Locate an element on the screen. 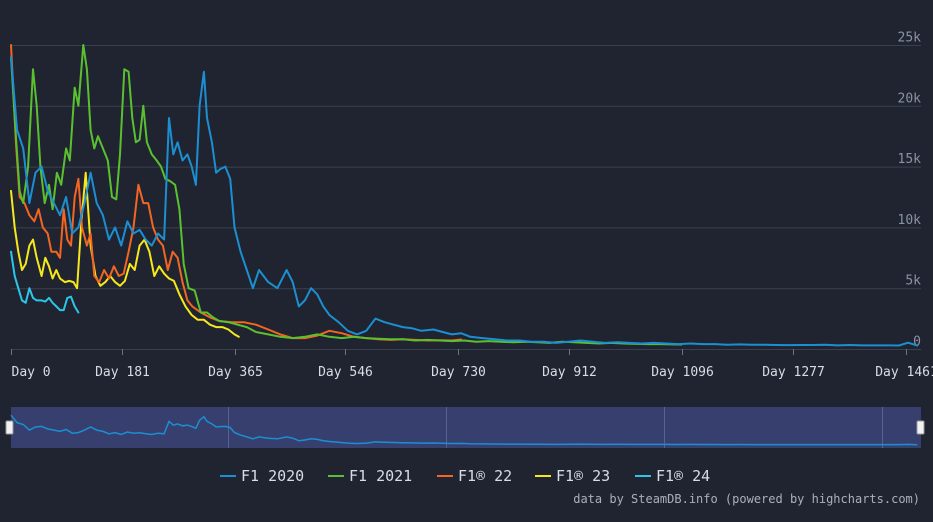 Image resolution: width=933 pixels, height=522 pixels. legend-label: F1 2021 is located at coordinates (380, 476).